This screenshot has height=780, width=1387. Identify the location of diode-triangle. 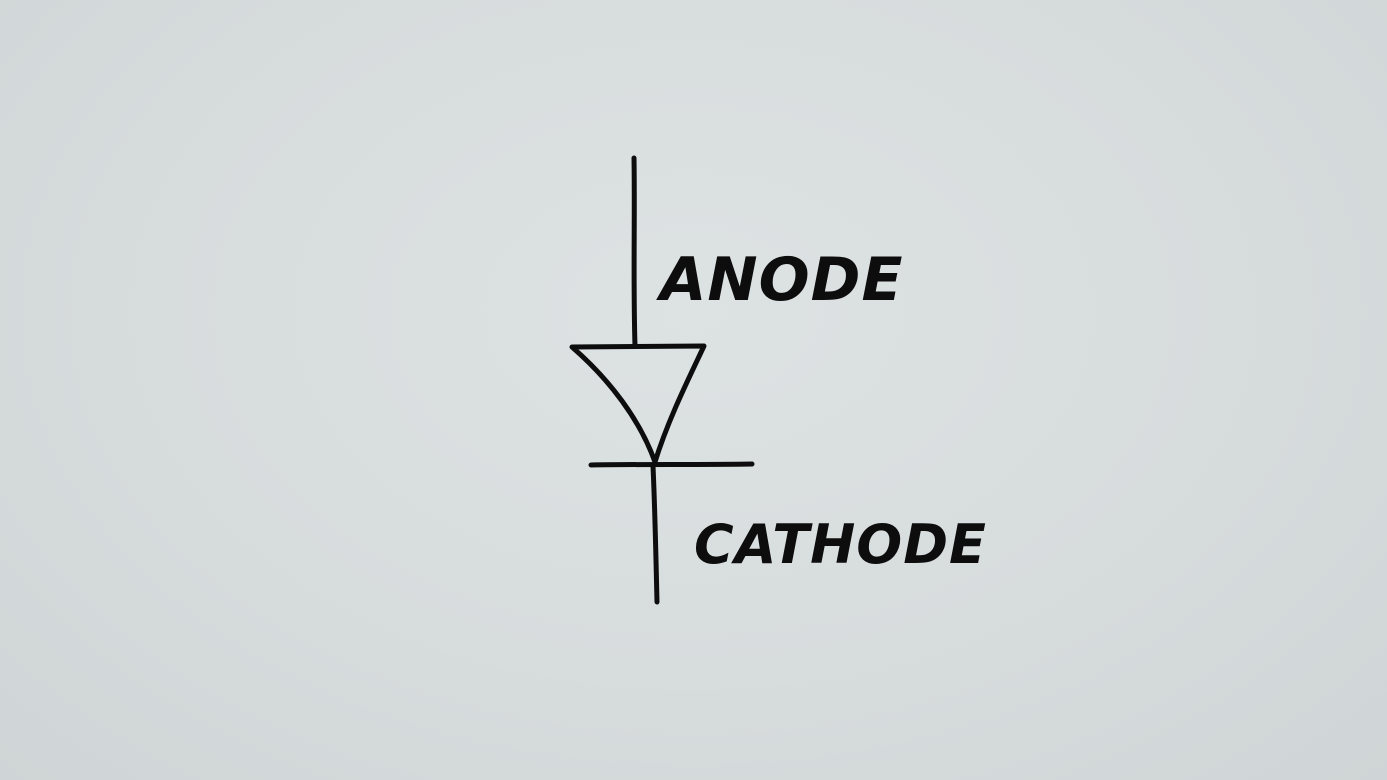
(638, 404).